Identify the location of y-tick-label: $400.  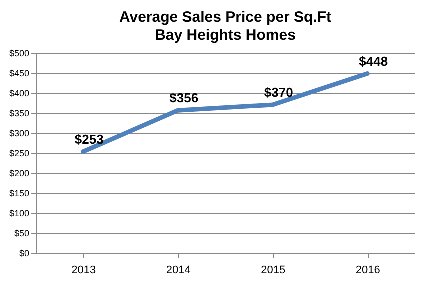
(19, 93).